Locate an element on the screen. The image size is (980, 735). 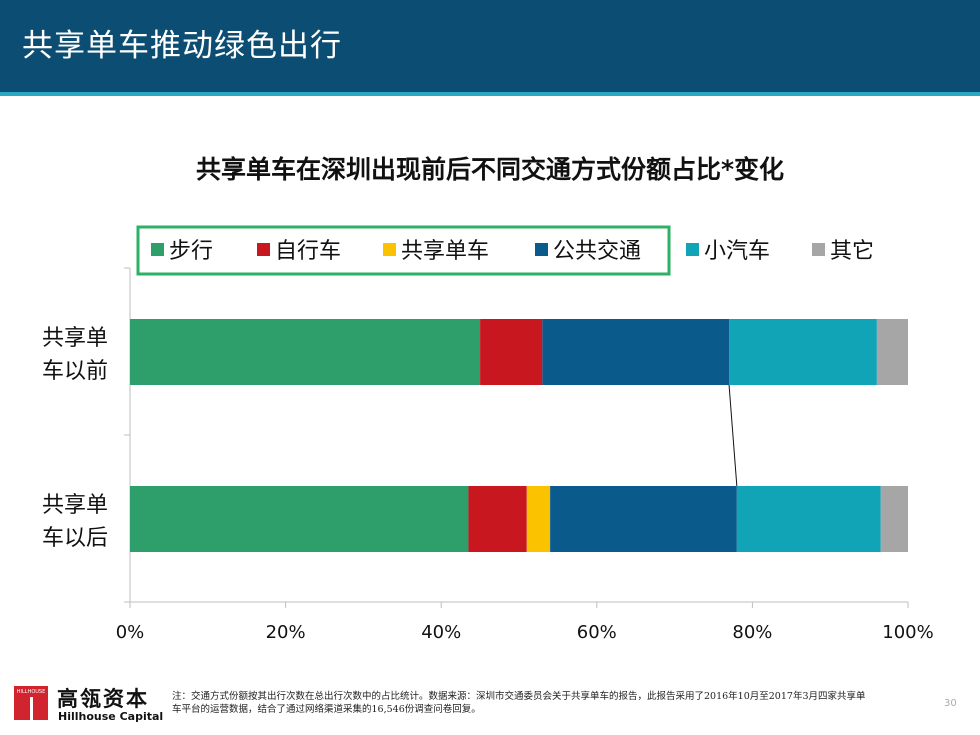
x-tick-label: 40% is located at coordinates (441, 632).